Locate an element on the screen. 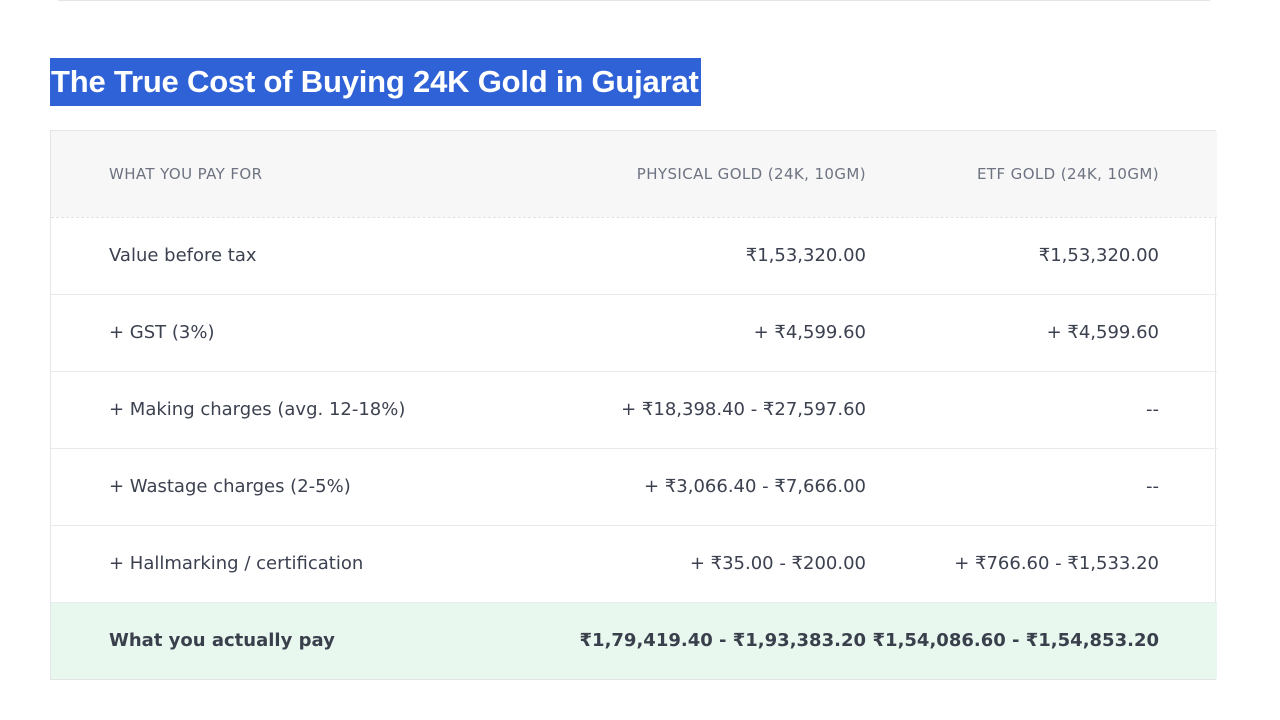 This screenshot has width=1280, height=720. total-physical-value: ₹1,79,419.40 - ₹1,93,383.20 is located at coordinates (722, 641).